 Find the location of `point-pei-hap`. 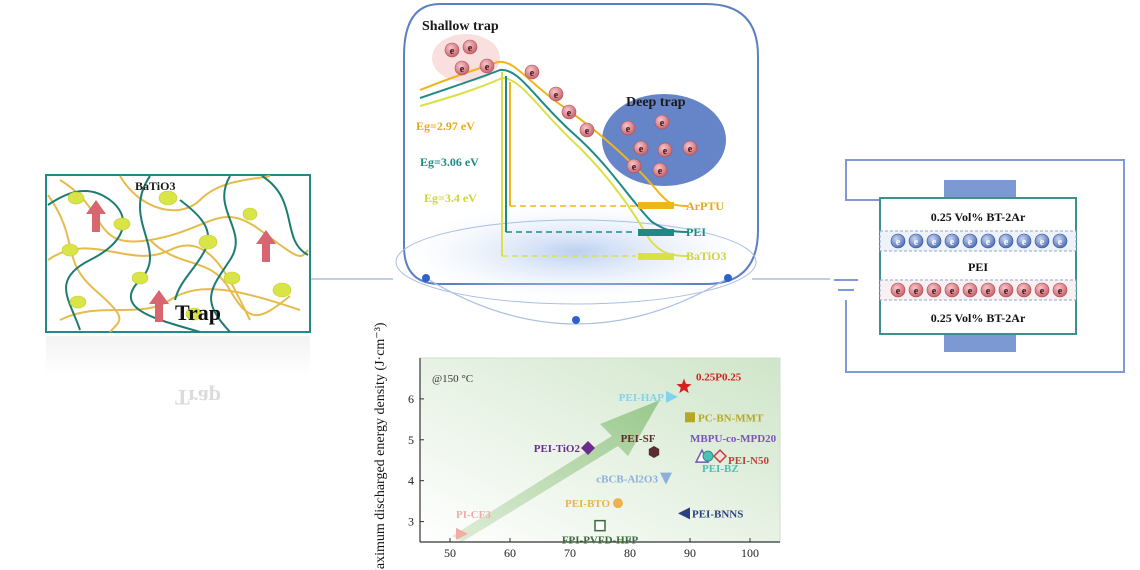

point-pei-hap is located at coordinates (672, 396).